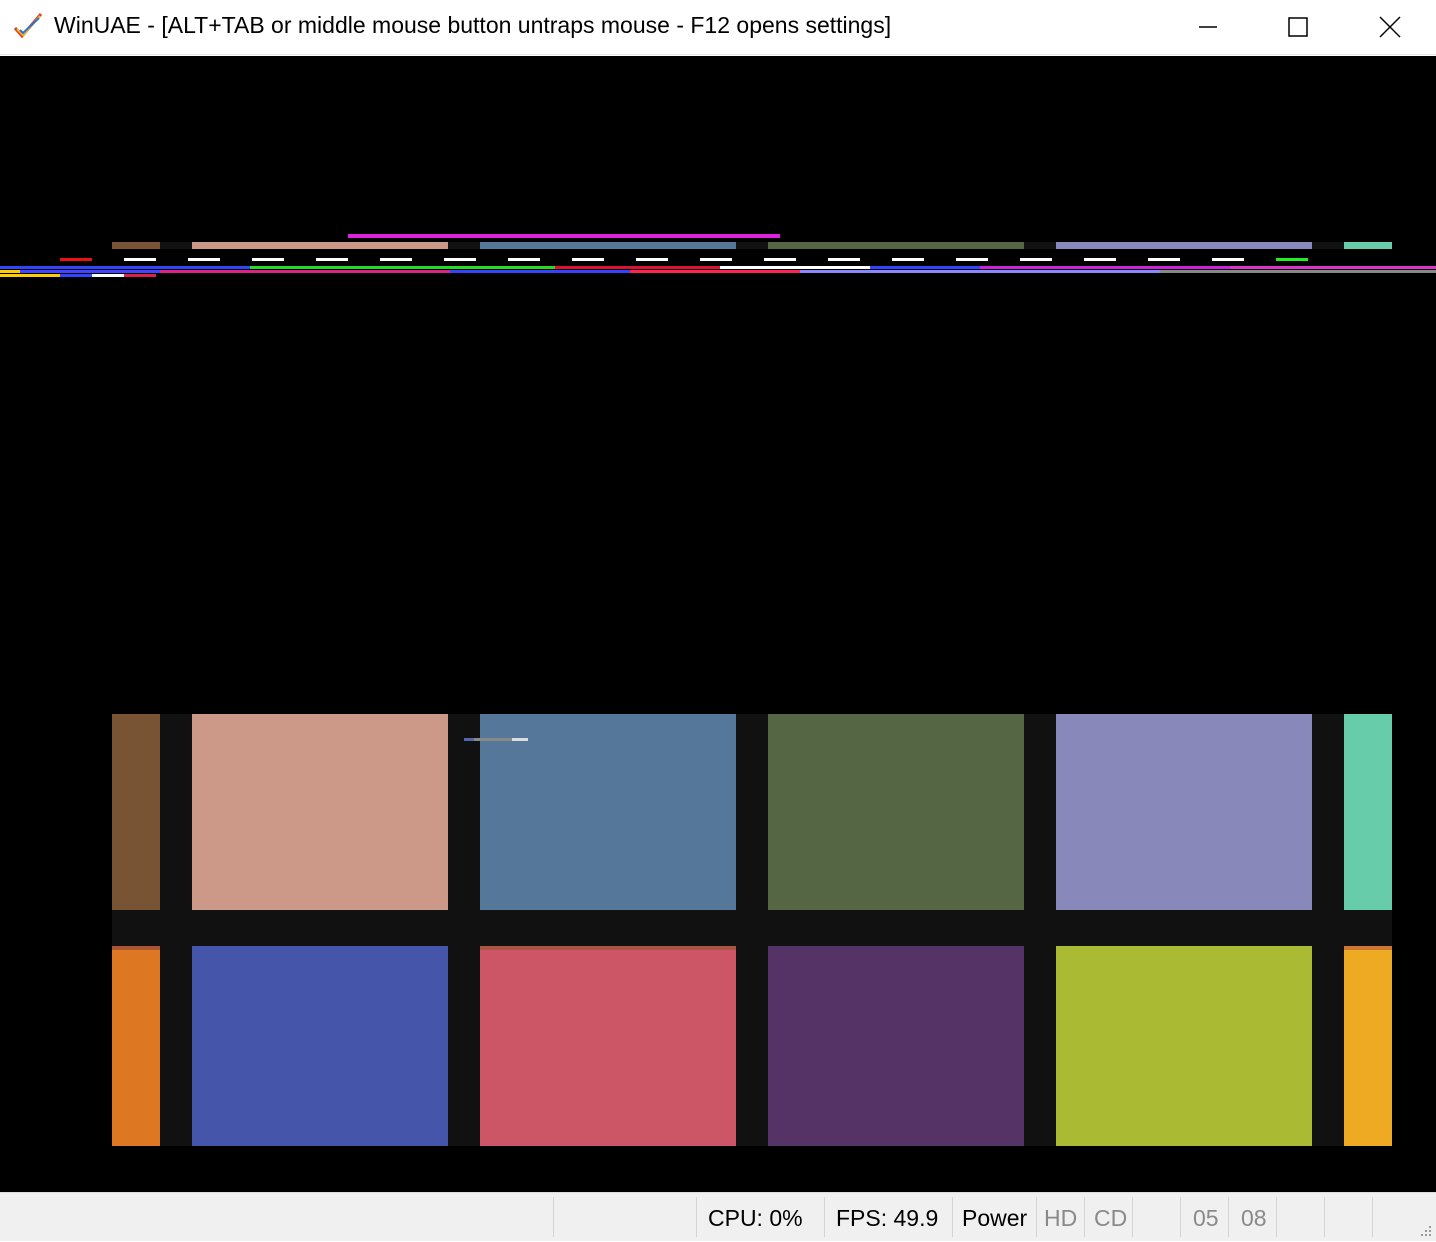  Describe the element at coordinates (704, 259) in the screenshot. I see `dash-line` at that location.